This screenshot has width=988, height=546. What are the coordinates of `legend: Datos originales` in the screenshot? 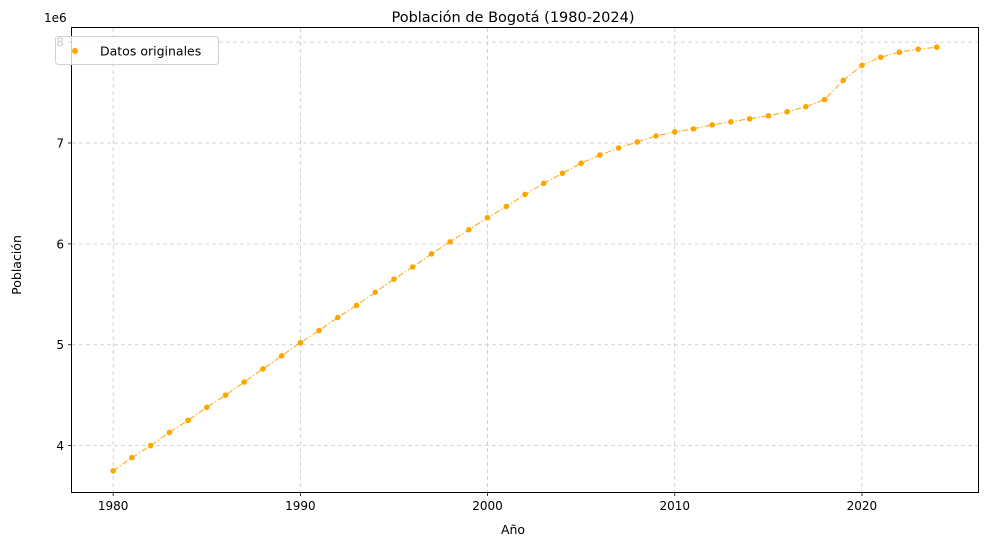 It's located at (137, 50).